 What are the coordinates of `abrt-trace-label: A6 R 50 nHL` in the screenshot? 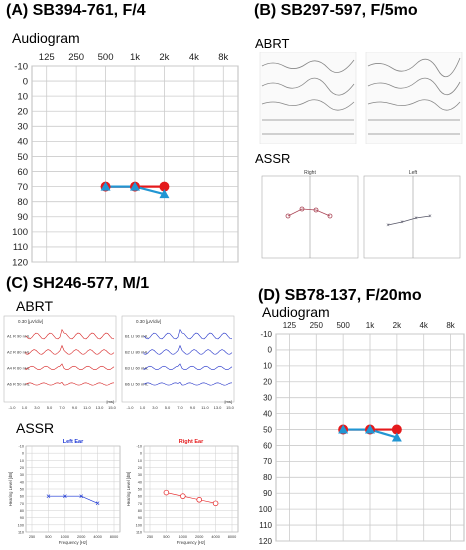 It's located at (19, 384).